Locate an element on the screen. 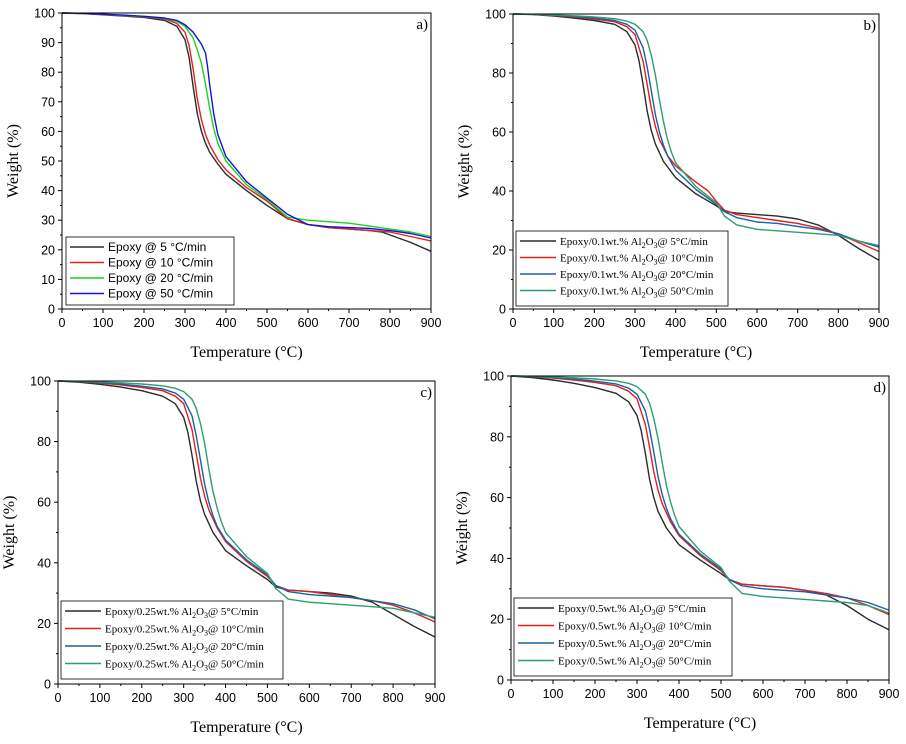  legend-entry: Epoxy/0.5wt.% Al2O3@ 20°C/min is located at coordinates (635, 645).